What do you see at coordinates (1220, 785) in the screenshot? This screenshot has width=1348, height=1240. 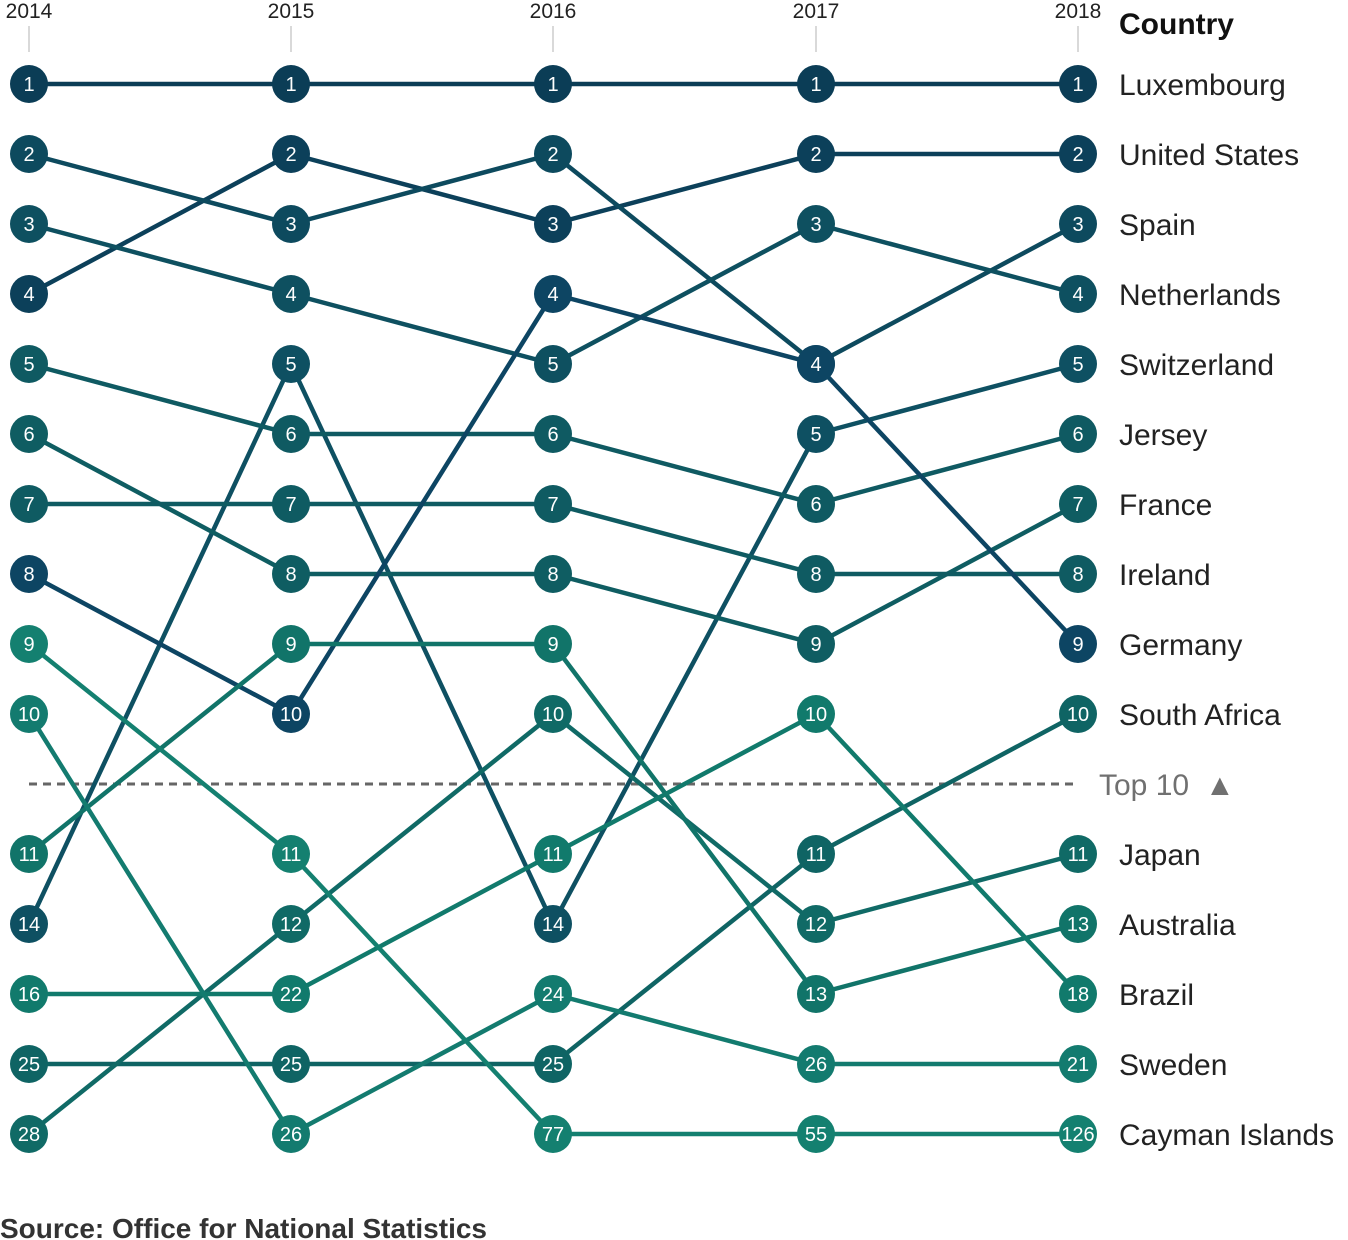 I see `up-triangle-icon: ▲` at bounding box center [1220, 785].